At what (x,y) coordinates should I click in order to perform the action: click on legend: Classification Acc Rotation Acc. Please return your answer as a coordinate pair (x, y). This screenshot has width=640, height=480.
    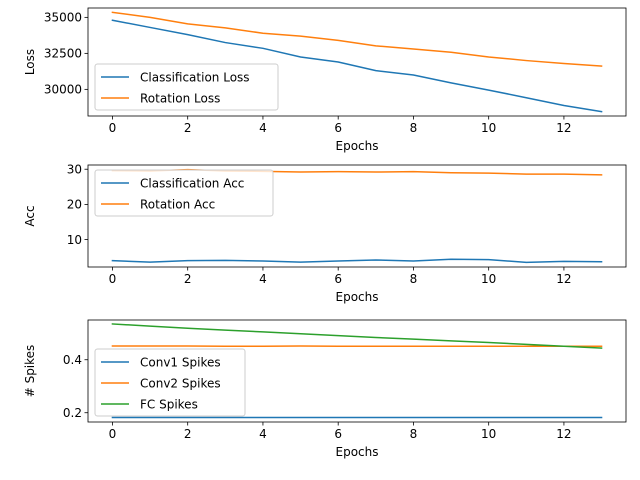
    Looking at the image, I should click on (184, 193).